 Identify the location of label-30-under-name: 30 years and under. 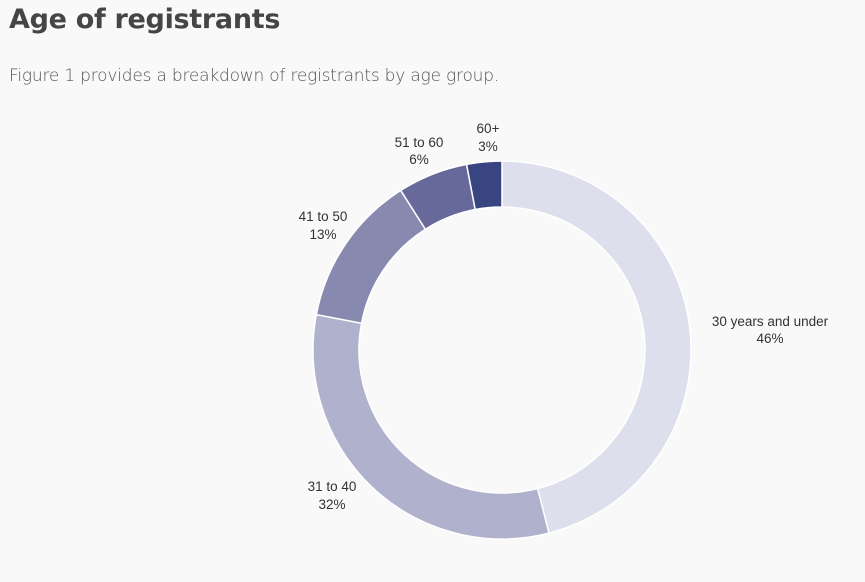
(770, 321).